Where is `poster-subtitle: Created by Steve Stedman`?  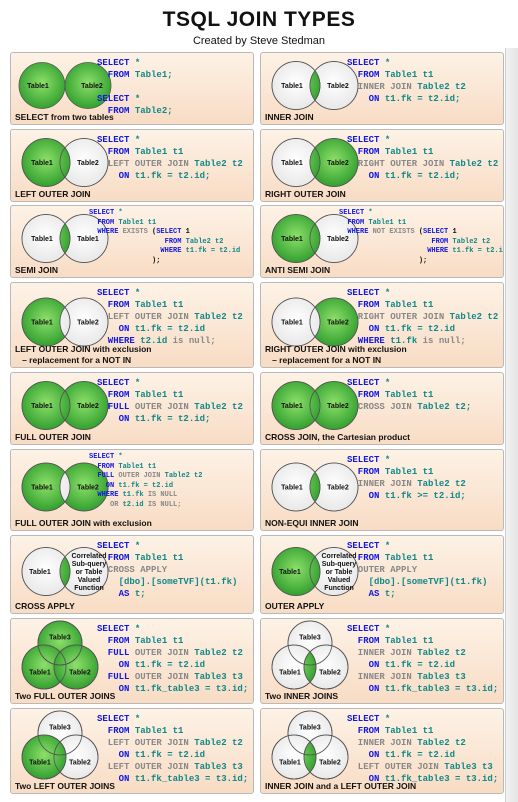 poster-subtitle: Created by Steve Stedman is located at coordinates (259, 41).